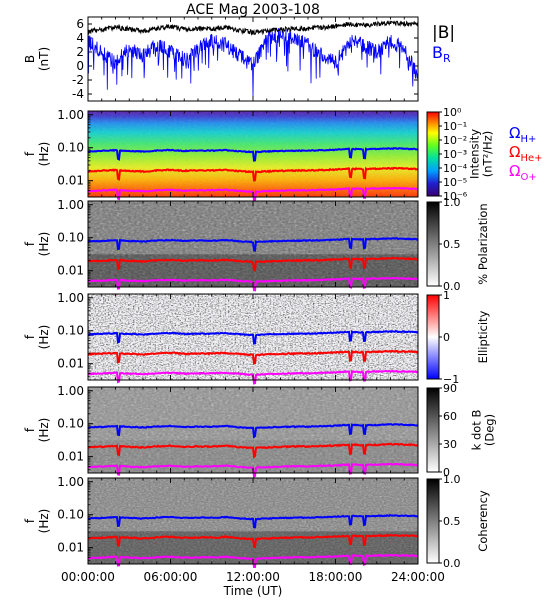  What do you see at coordinates (78, 94) in the screenshot?
I see `panel0-ytick-label: -4` at bounding box center [78, 94].